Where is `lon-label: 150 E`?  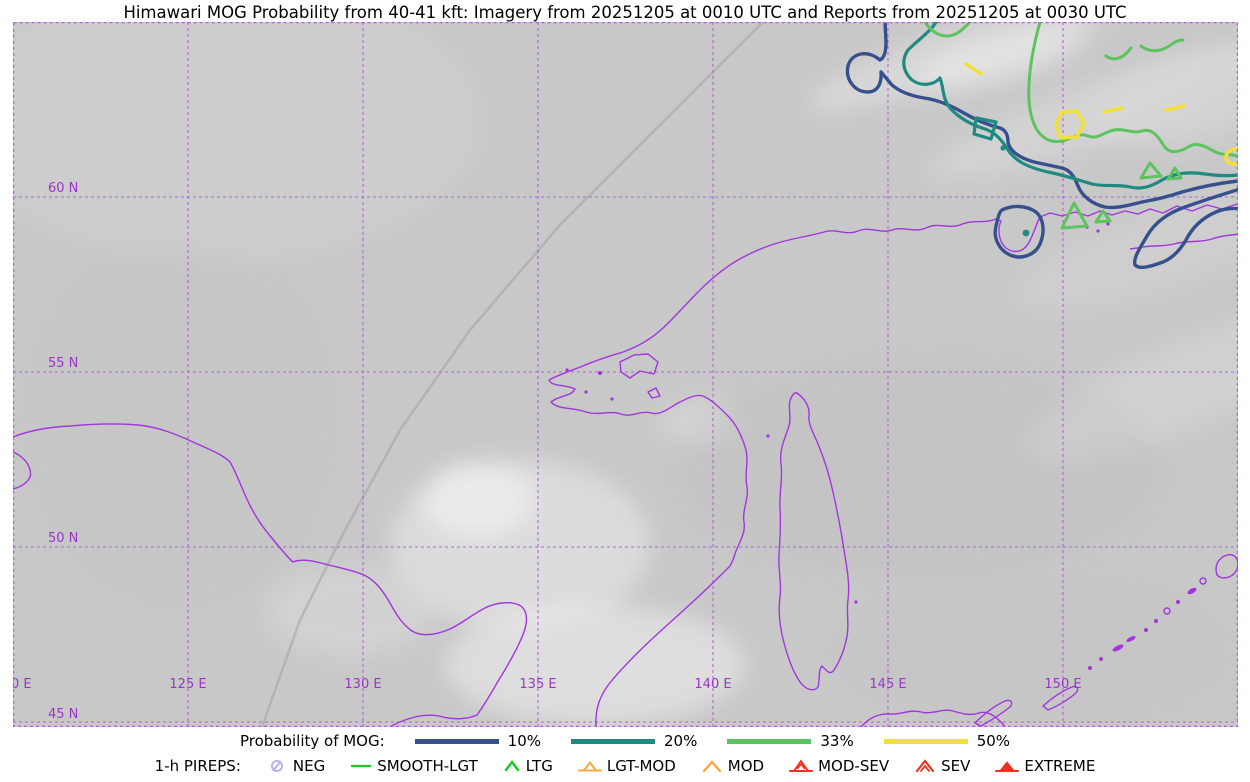
lon-label: 150 E is located at coordinates (1062, 684).